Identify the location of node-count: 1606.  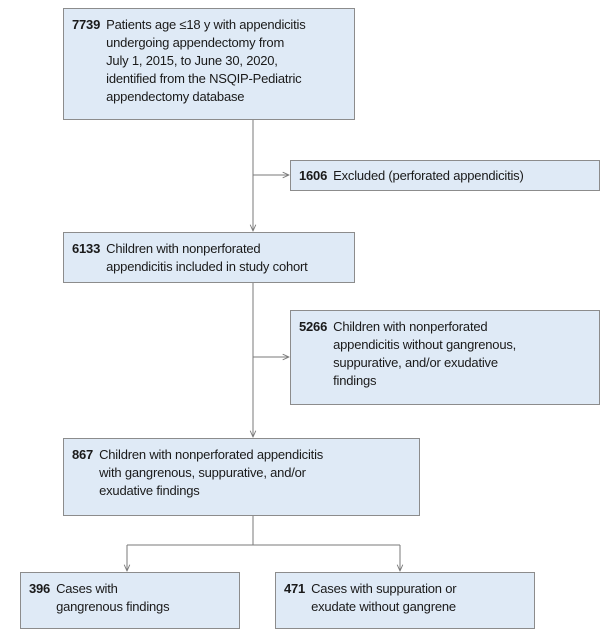
(313, 175).